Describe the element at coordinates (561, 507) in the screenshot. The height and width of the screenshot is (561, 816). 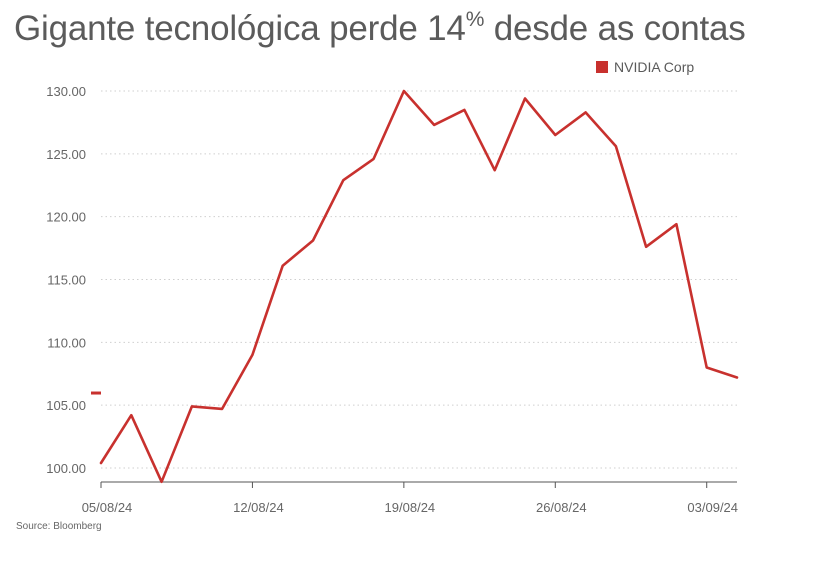
I see `x-tick-label: 26/08/24` at that location.